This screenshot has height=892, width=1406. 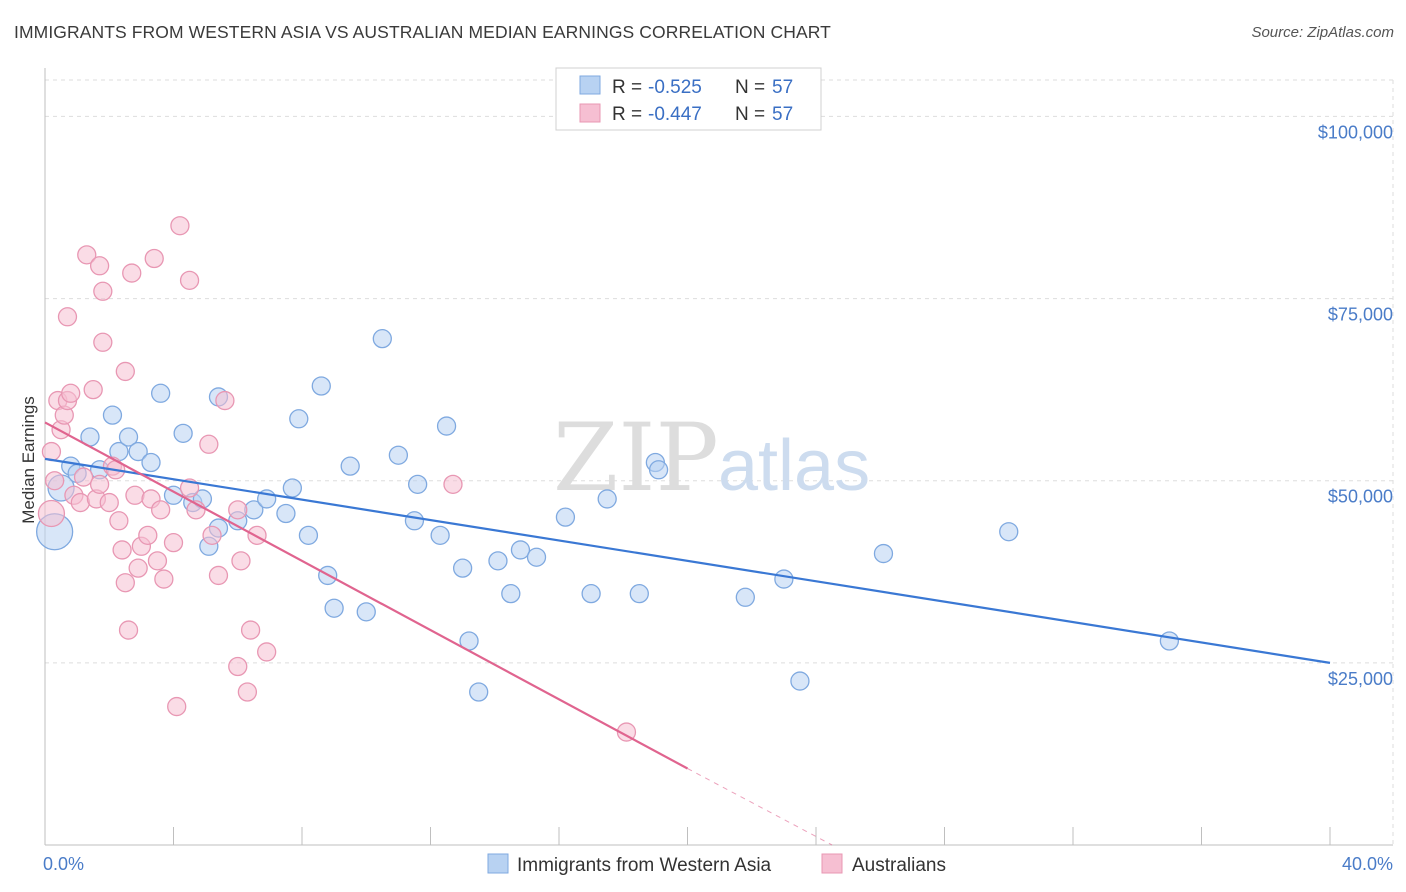 I want to click on trend-line-australians-extension, so click(x=760, y=807).